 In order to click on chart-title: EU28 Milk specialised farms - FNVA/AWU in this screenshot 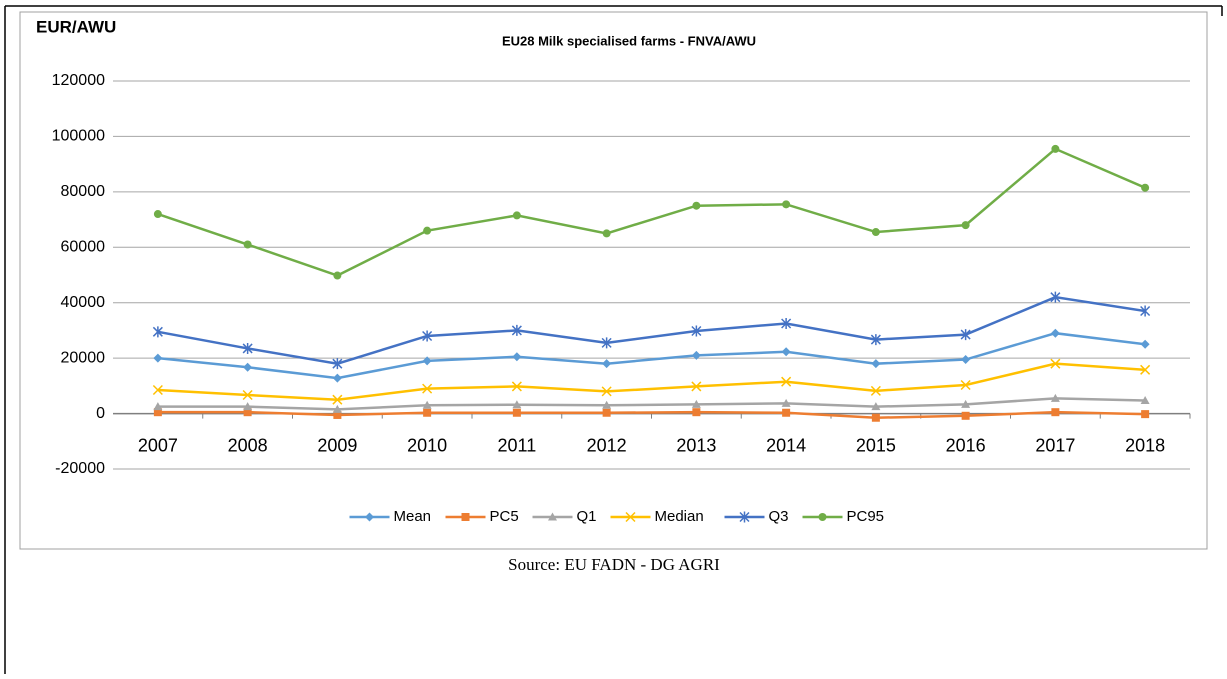, I will do `click(629, 40)`.